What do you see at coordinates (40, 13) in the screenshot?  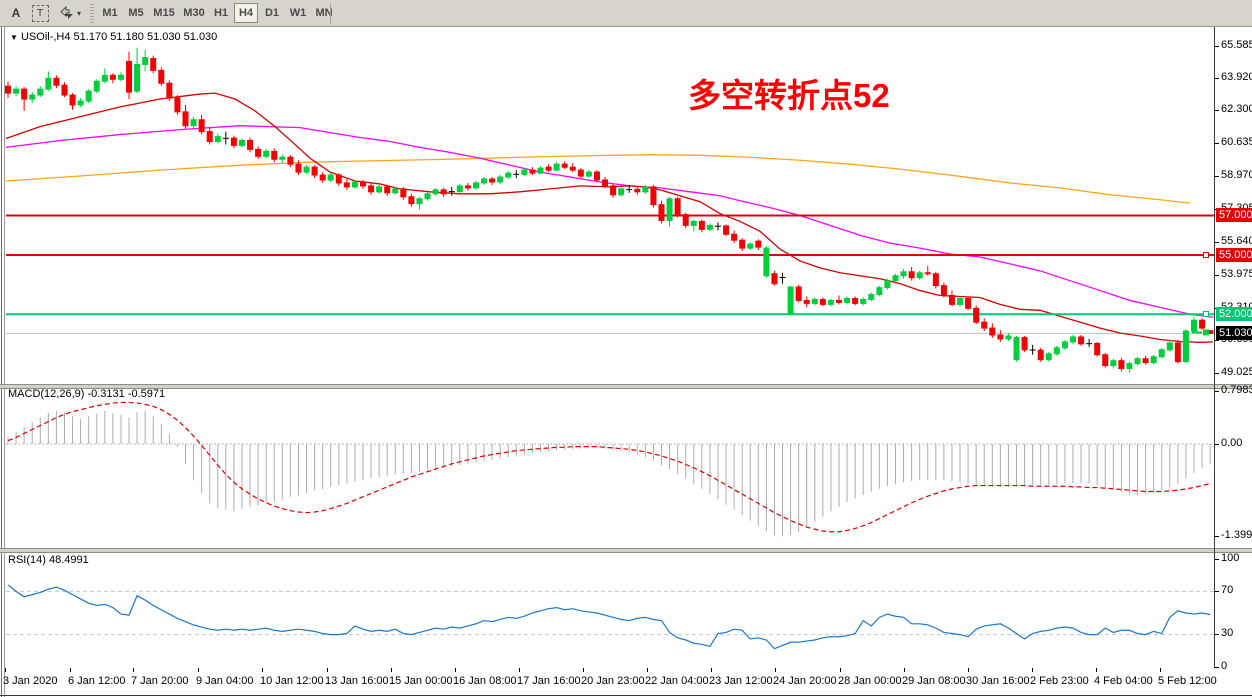 I see `text-label-button: T` at bounding box center [40, 13].